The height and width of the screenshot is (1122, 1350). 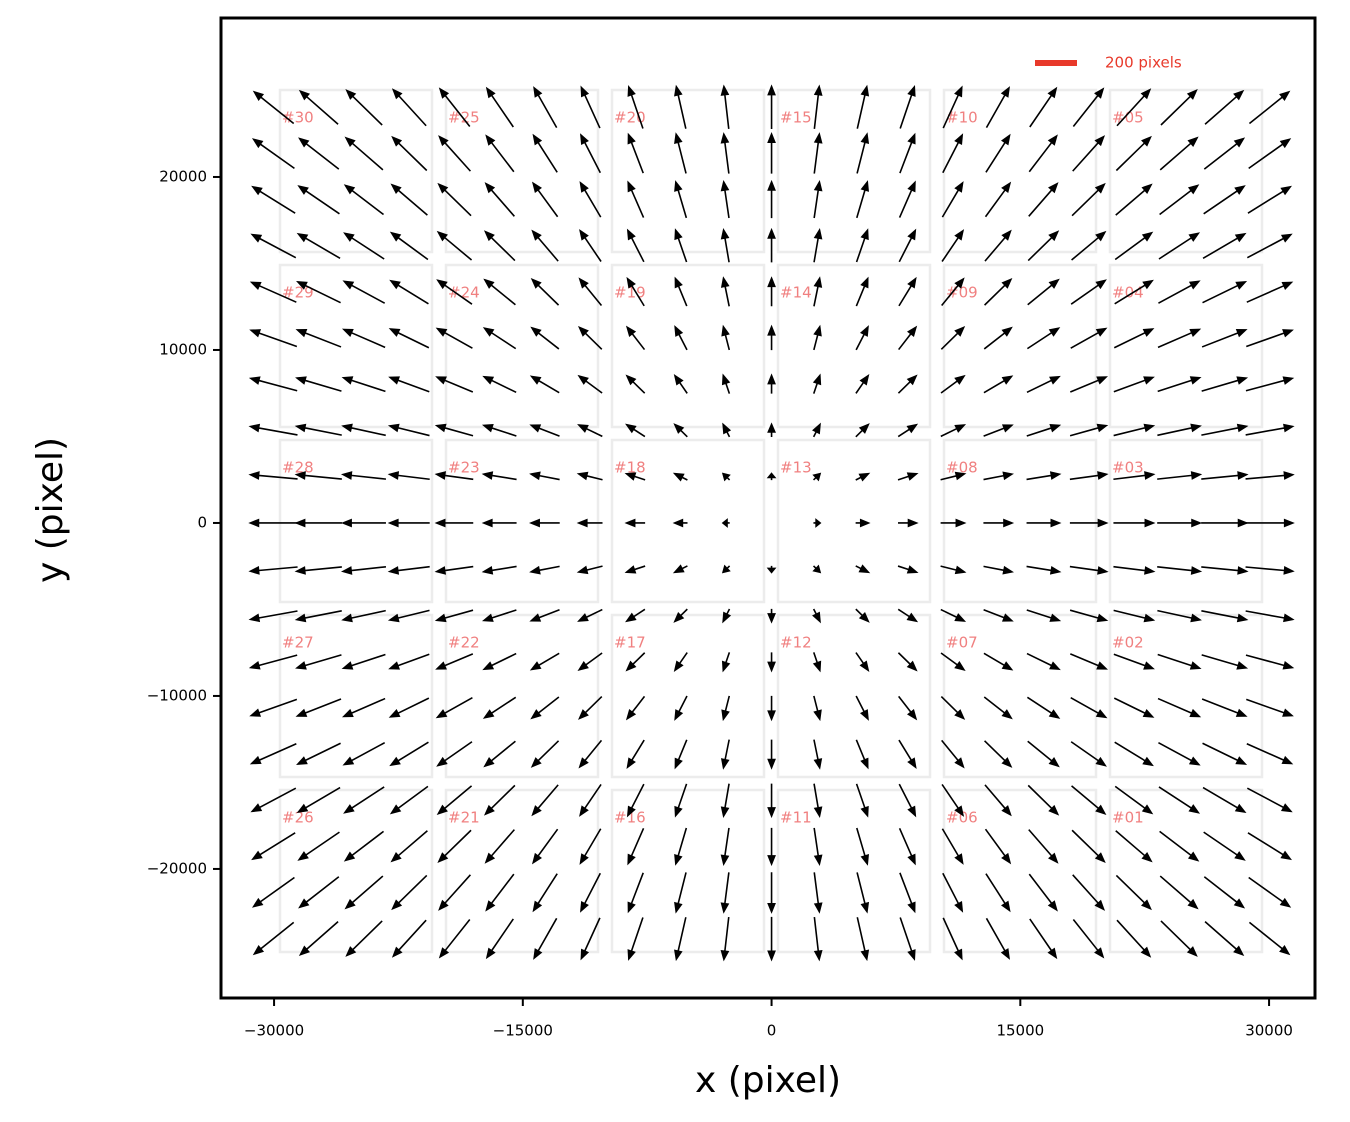 I want to click on chip-label: #29, so click(x=298, y=293).